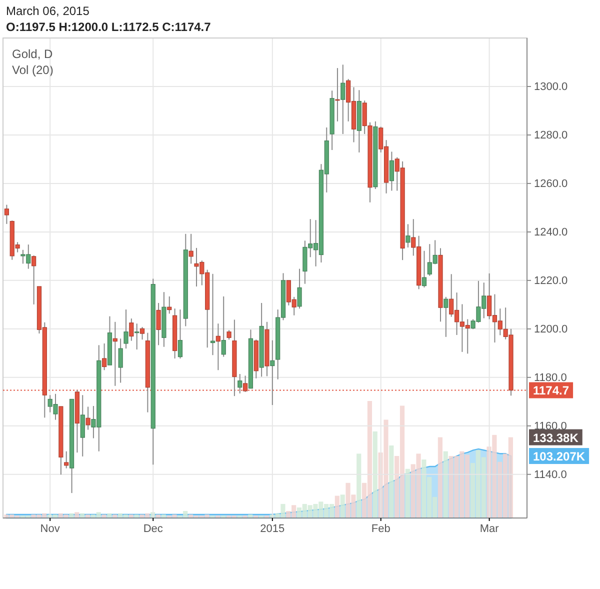  I want to click on annotation: Vol (20), so click(33, 70).